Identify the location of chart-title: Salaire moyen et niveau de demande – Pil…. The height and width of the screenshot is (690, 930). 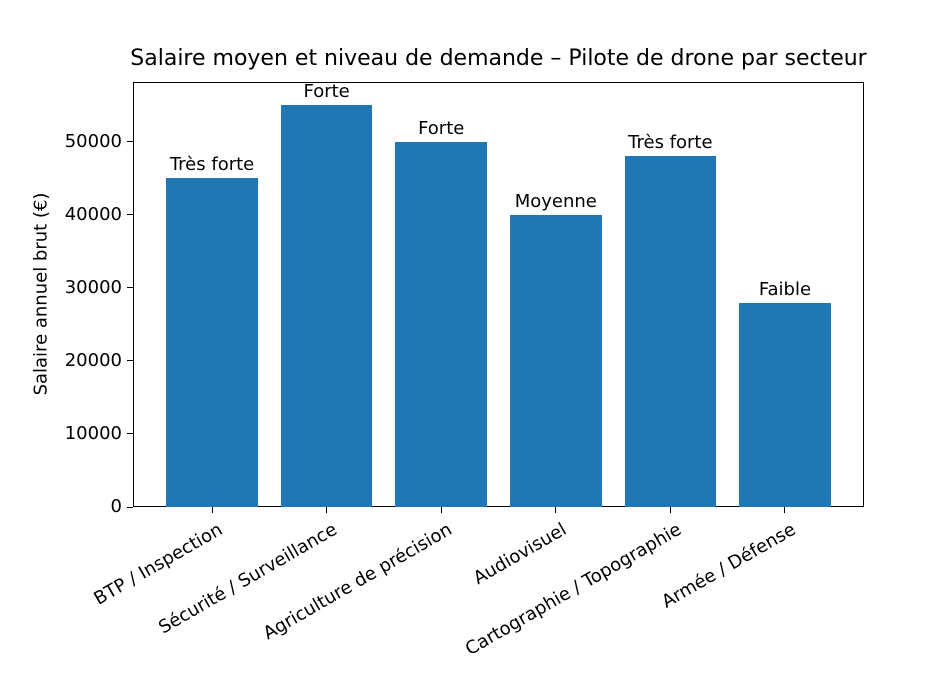
(498, 59).